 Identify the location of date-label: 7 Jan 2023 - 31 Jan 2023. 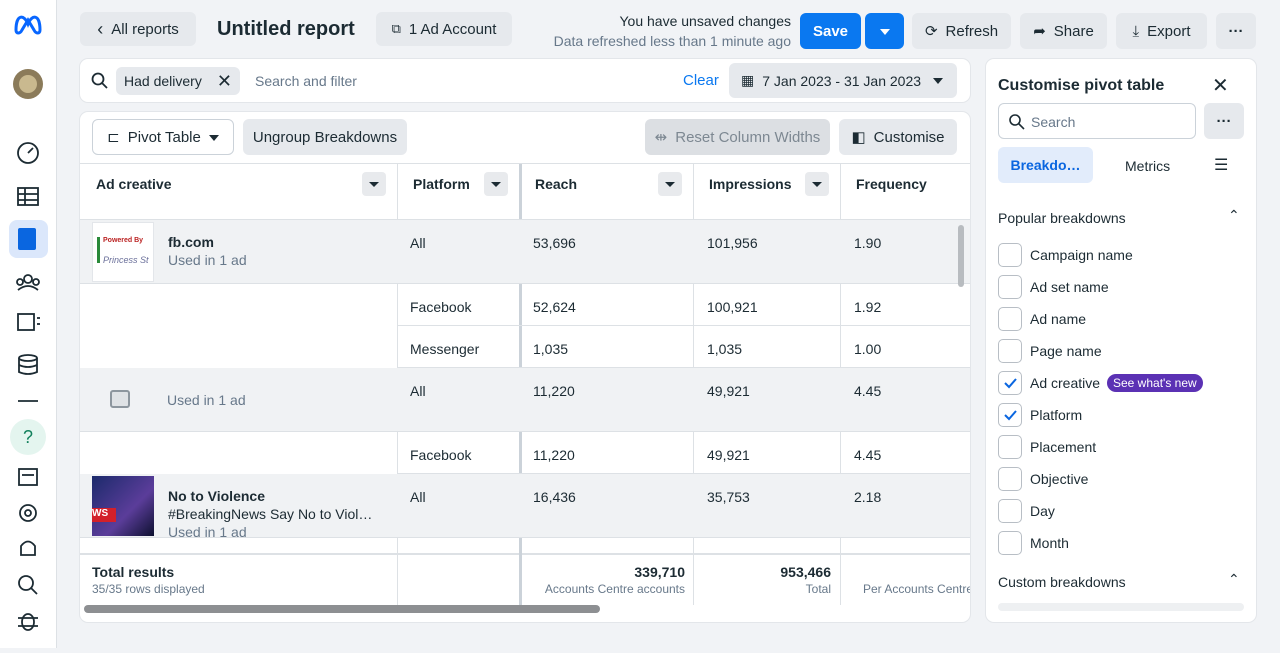
(842, 80).